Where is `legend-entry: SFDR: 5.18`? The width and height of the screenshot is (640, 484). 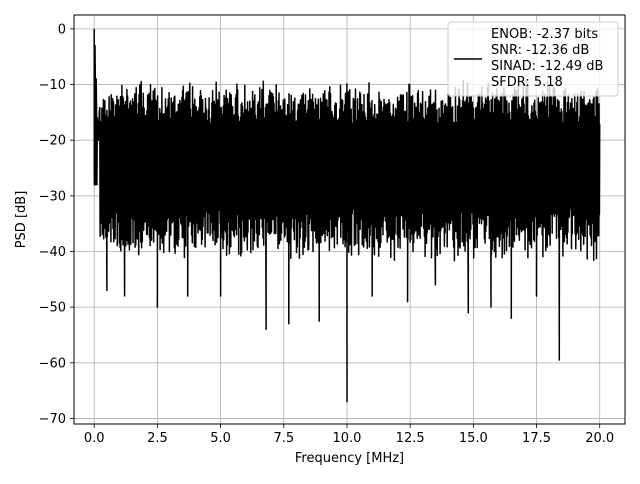 legend-entry: SFDR: 5.18 is located at coordinates (527, 82).